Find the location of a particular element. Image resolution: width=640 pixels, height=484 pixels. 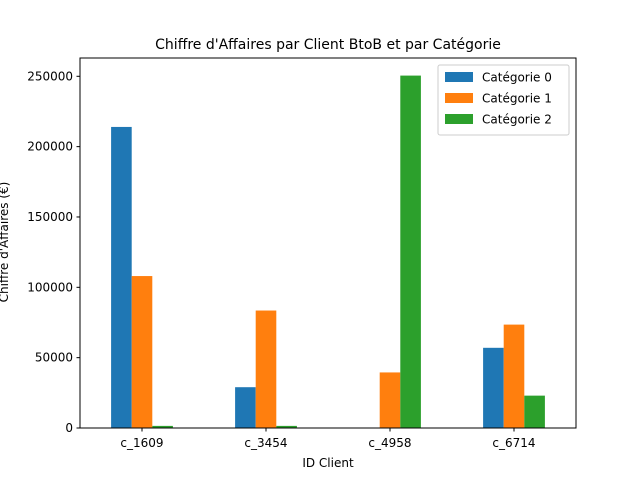

legend: Catégorie 0 Catégorie 1 Catégorie 2 is located at coordinates (503, 100).